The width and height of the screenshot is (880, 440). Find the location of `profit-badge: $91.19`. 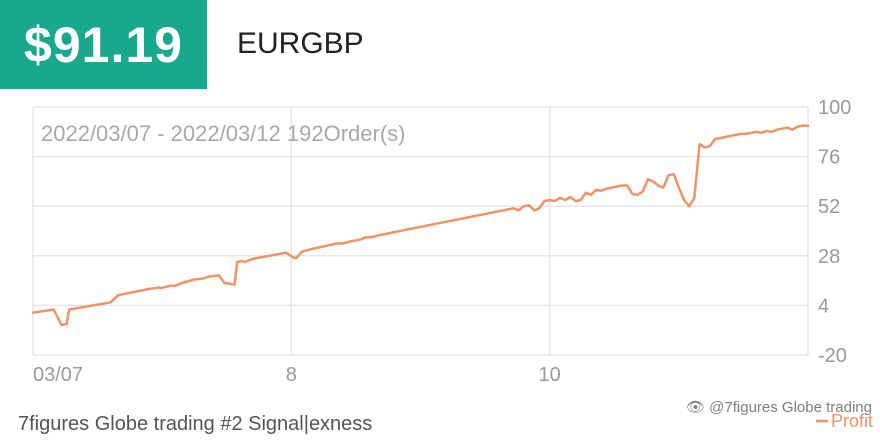

profit-badge: $91.19 is located at coordinates (103, 44).